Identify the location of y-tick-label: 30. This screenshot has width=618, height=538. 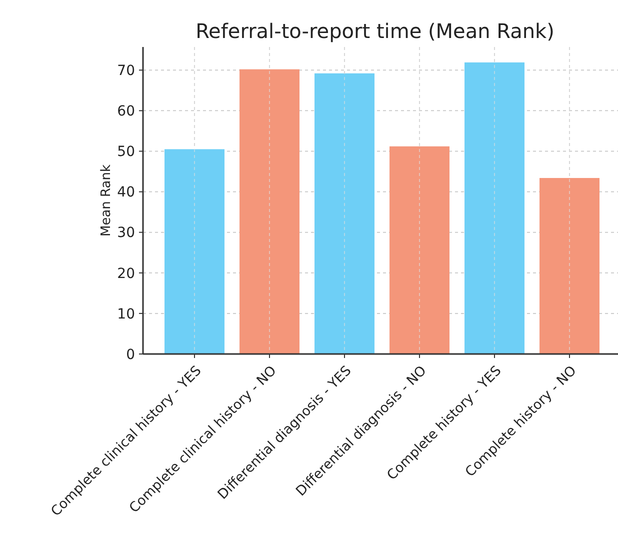
(126, 233).